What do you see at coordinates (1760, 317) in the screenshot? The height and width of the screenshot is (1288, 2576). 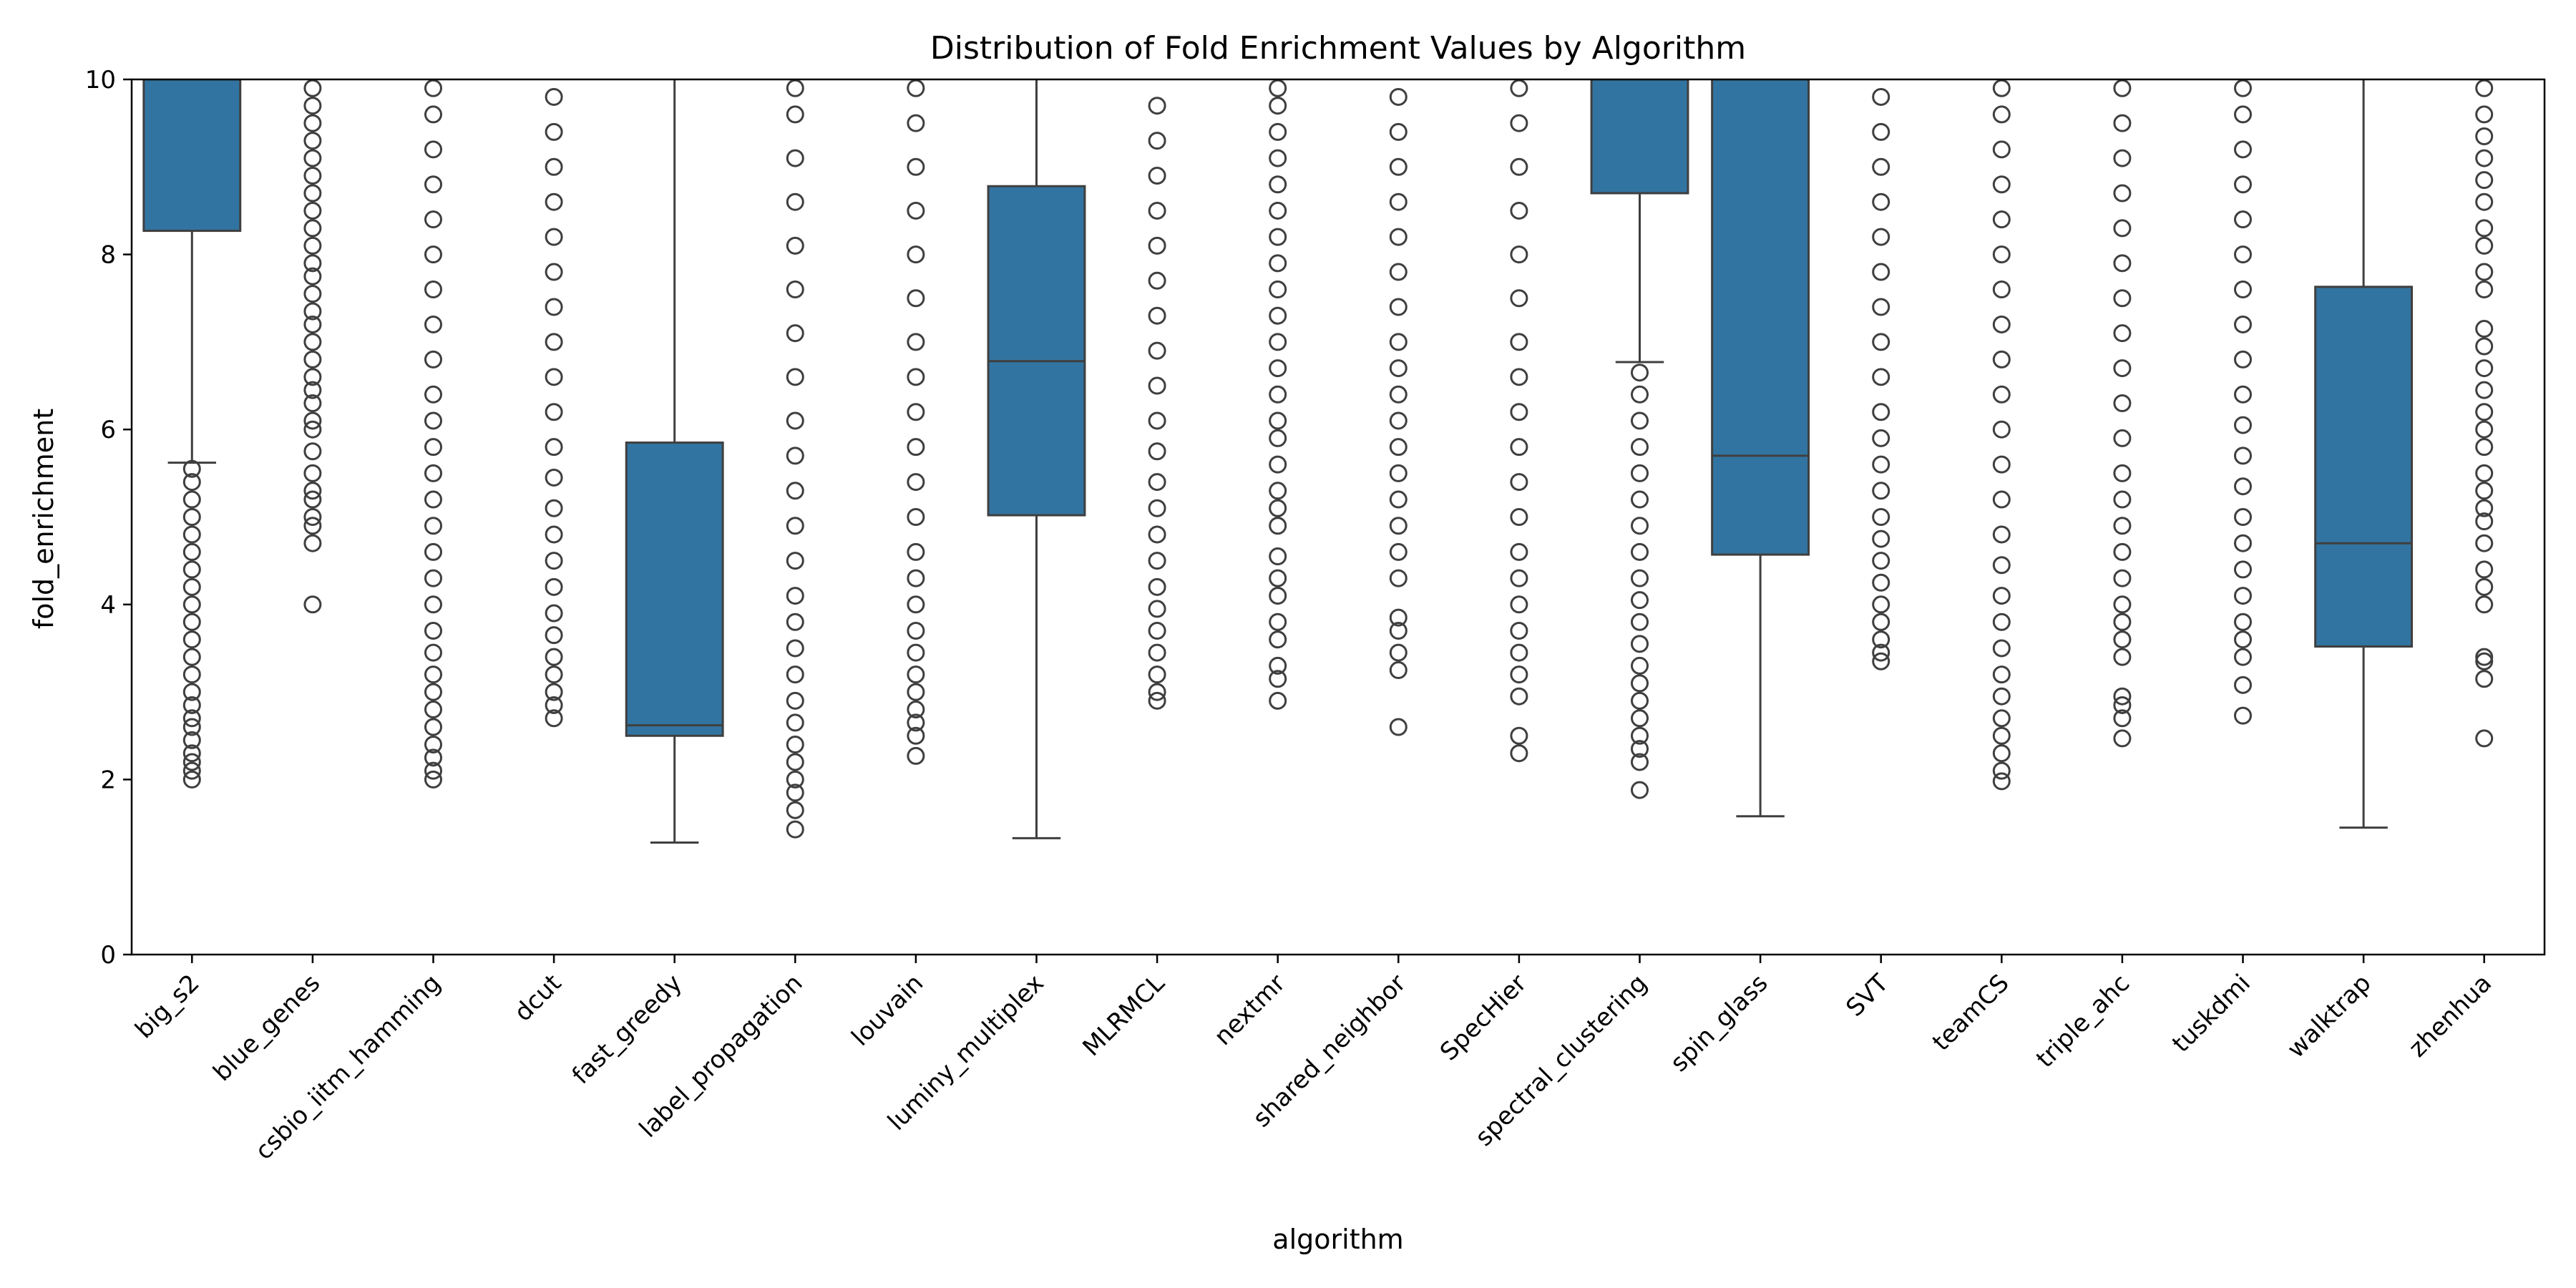 I see `box-iqr` at bounding box center [1760, 317].